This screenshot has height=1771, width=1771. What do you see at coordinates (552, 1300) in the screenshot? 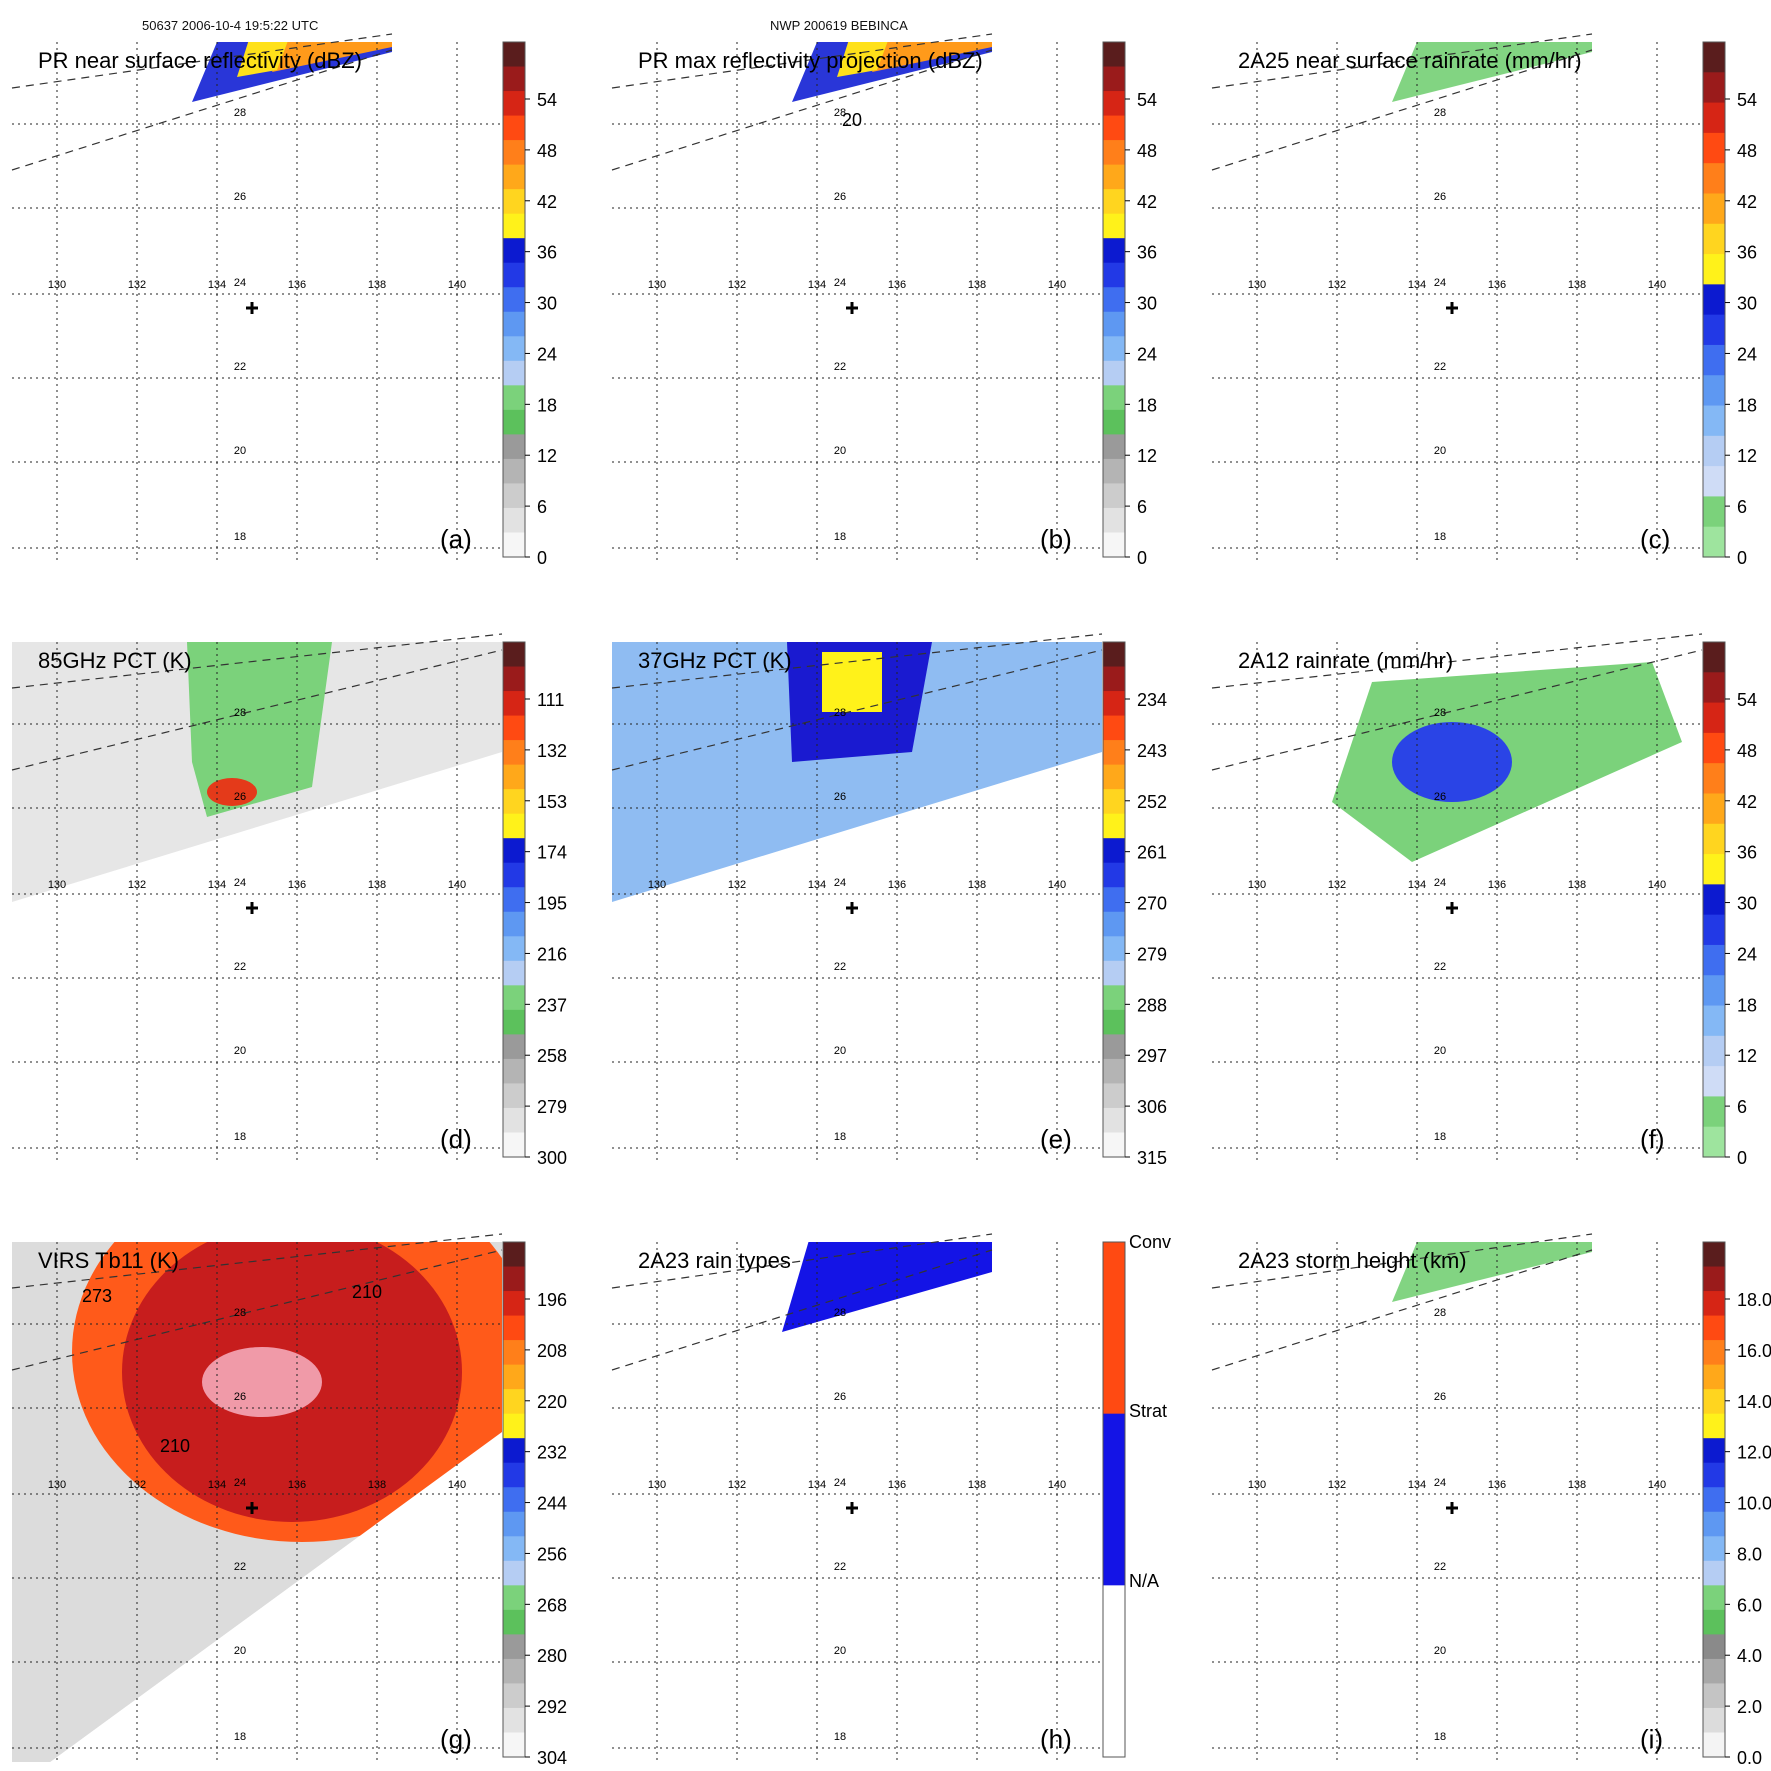
I see `colorbar-tick-label: 196` at bounding box center [552, 1300].